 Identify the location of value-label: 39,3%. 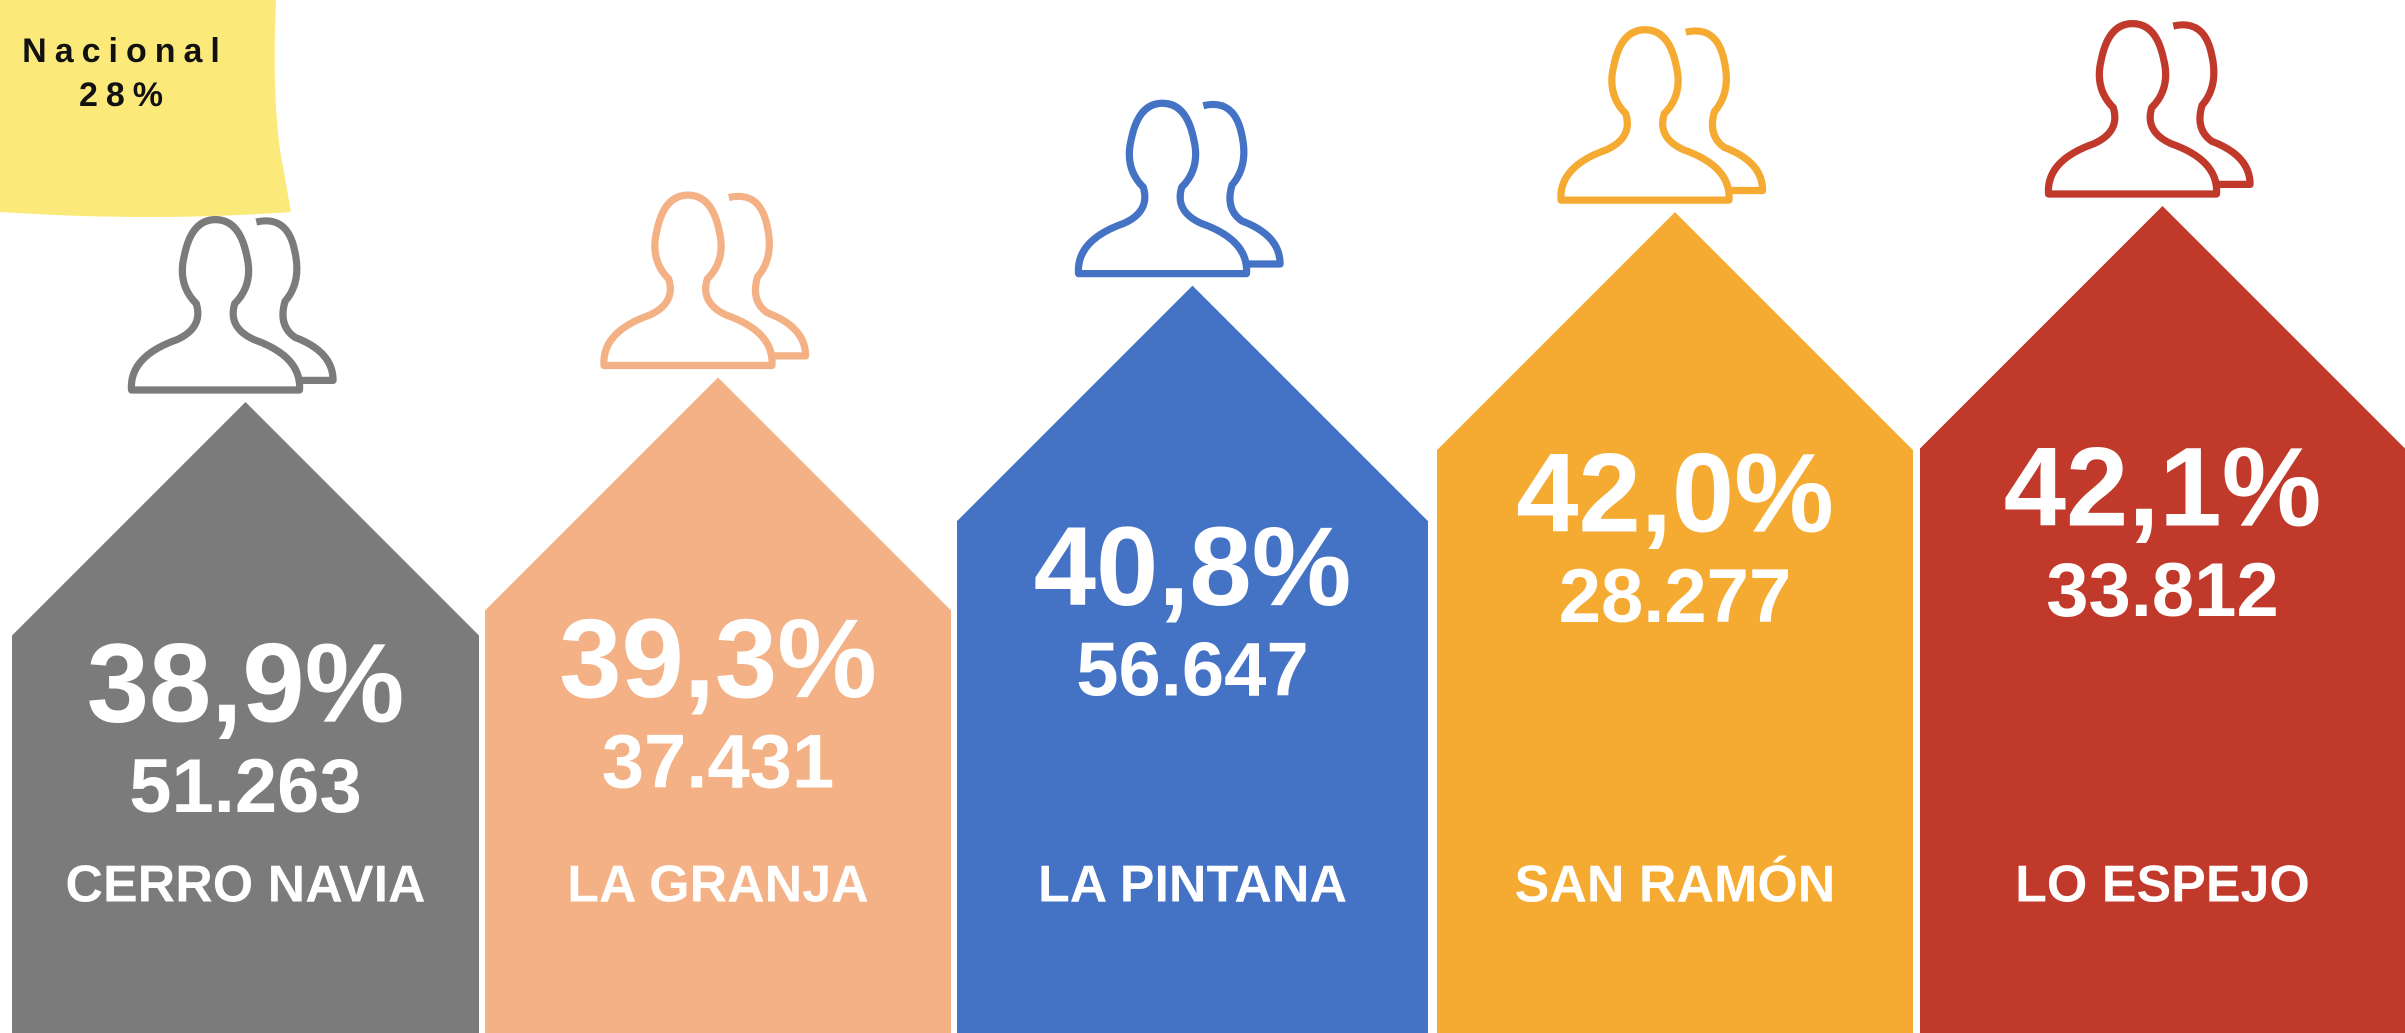
(718, 658).